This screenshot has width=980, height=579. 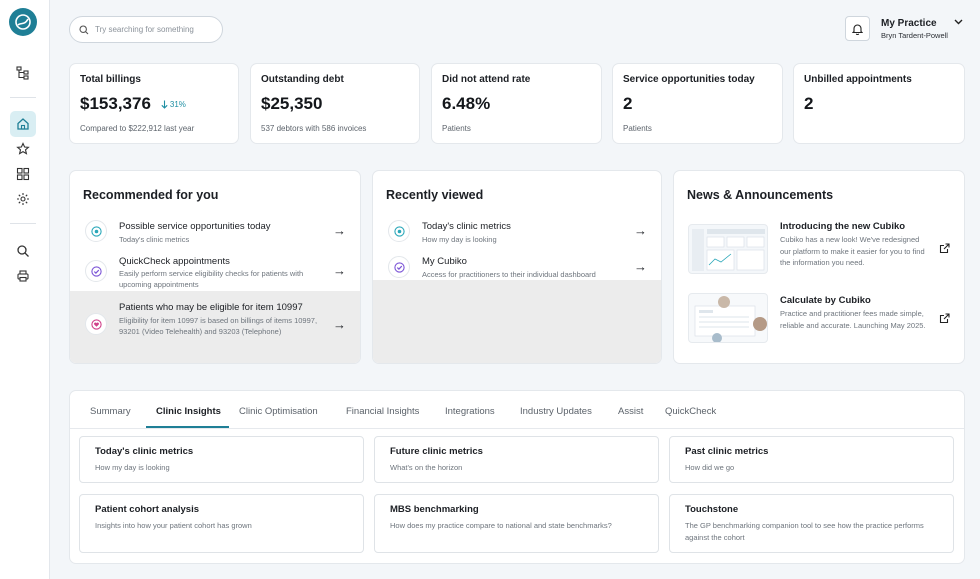 I want to click on stat-value: 2, so click(x=809, y=103).